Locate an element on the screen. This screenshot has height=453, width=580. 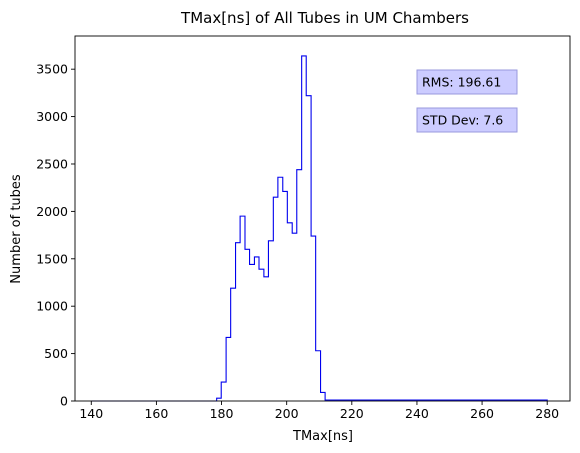
y-tick-label: 1000 is located at coordinates (52, 306).